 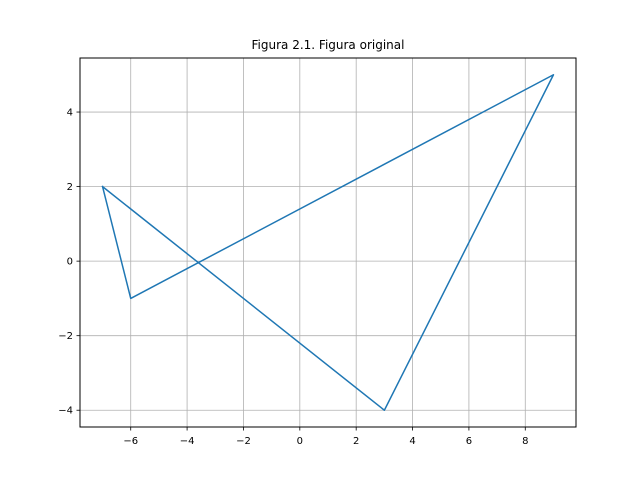 I want to click on y-tick-label: −2, so click(x=65, y=336).